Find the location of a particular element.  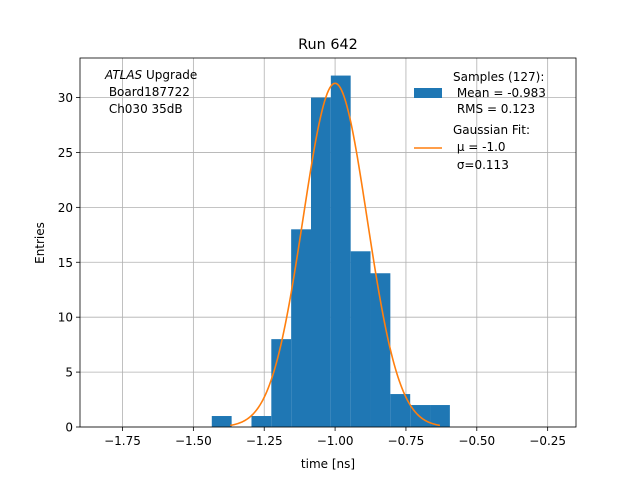

legend-fit-line-3: σ=0.113 is located at coordinates (481, 165).